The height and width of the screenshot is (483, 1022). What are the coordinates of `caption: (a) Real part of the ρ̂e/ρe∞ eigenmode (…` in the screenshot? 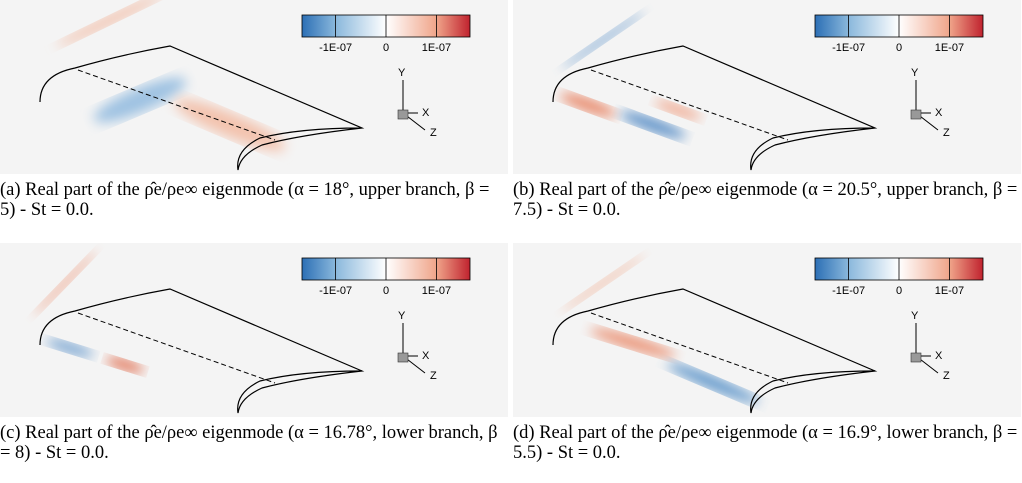 It's located at (245, 200).